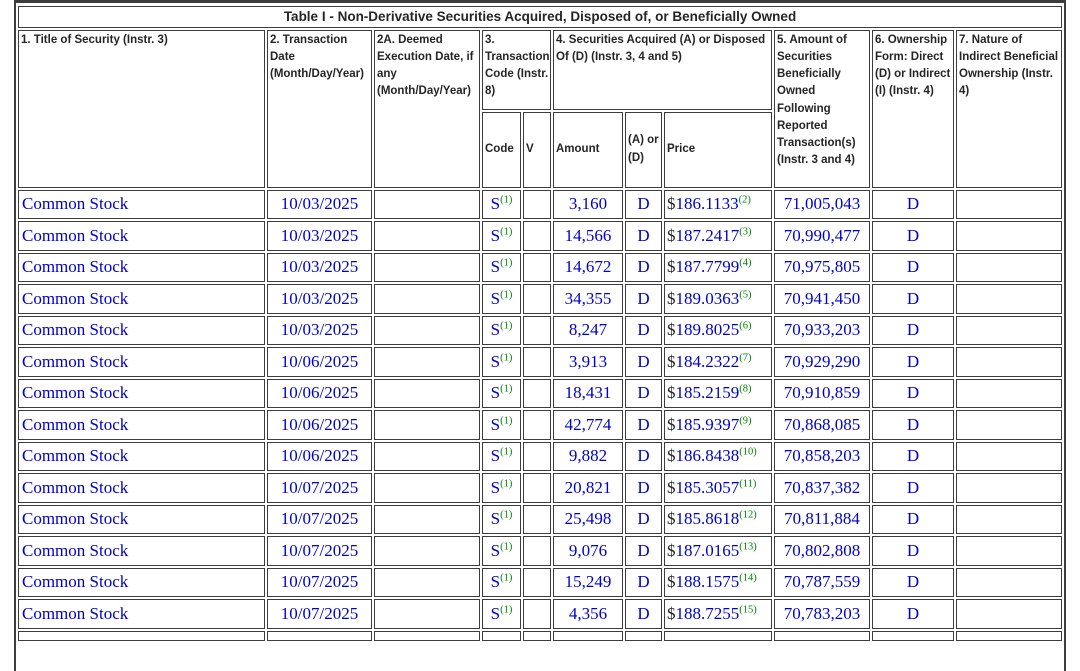 Image resolution: width=1080 pixels, height=671 pixels. What do you see at coordinates (718, 614) in the screenshot?
I see `cell-price: $188.7255(15)` at bounding box center [718, 614].